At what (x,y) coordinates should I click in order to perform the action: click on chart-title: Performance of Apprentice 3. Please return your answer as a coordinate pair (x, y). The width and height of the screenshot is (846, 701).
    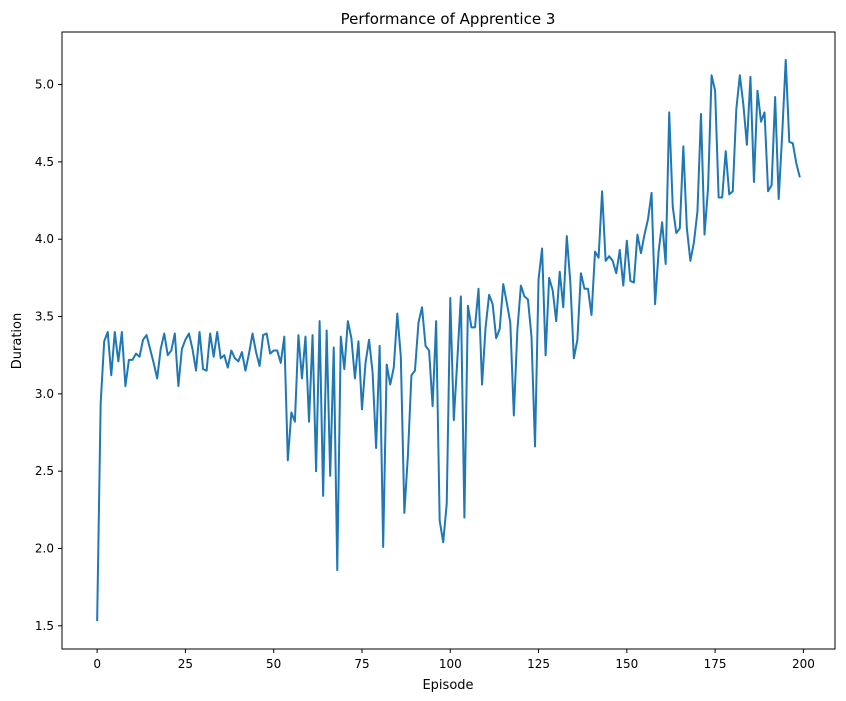
    Looking at the image, I should click on (448, 19).